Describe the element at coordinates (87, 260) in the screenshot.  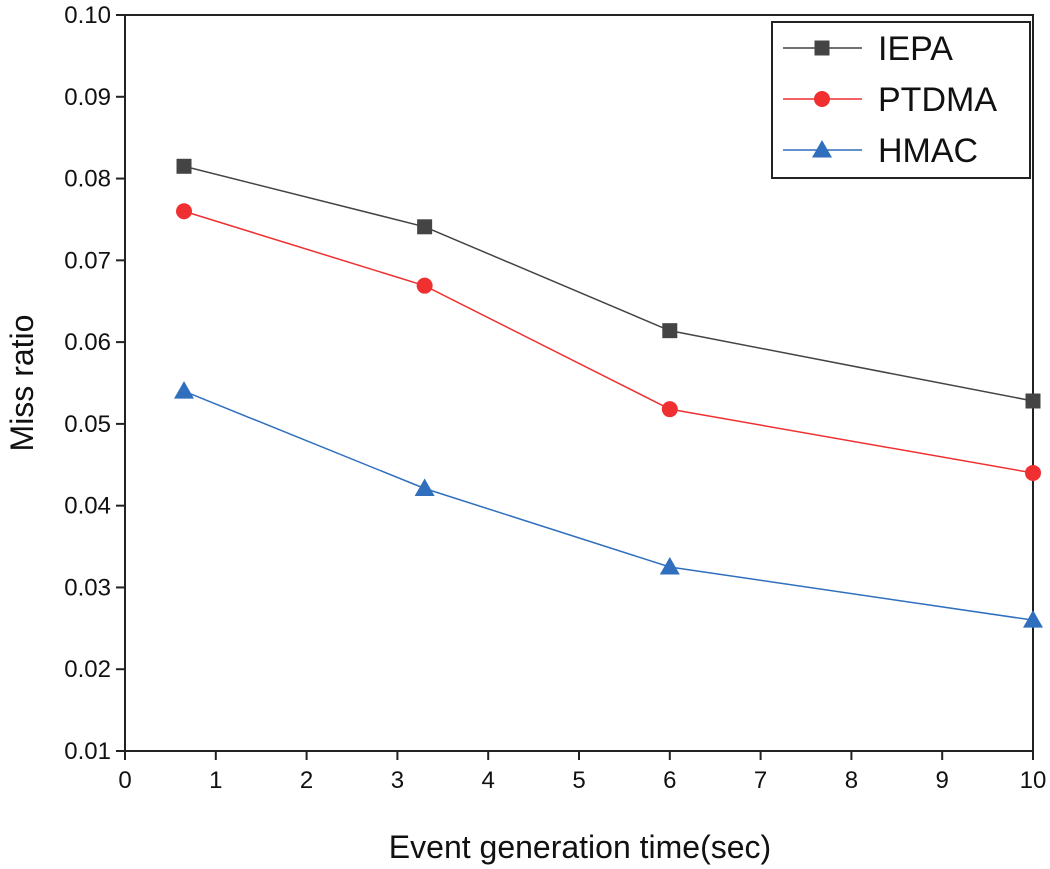
I see `y-tick-label: 0.07` at that location.